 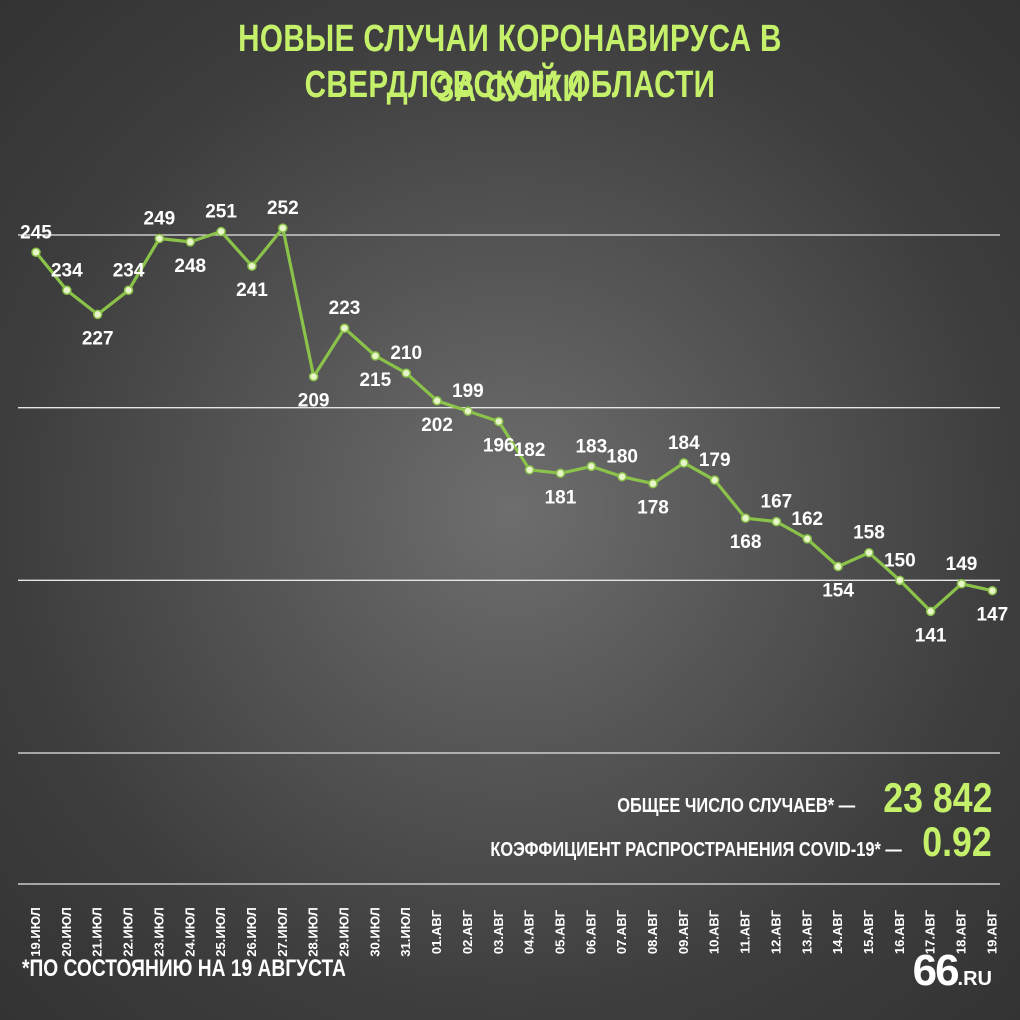 I want to click on data-point-16.АВГ, so click(x=900, y=580).